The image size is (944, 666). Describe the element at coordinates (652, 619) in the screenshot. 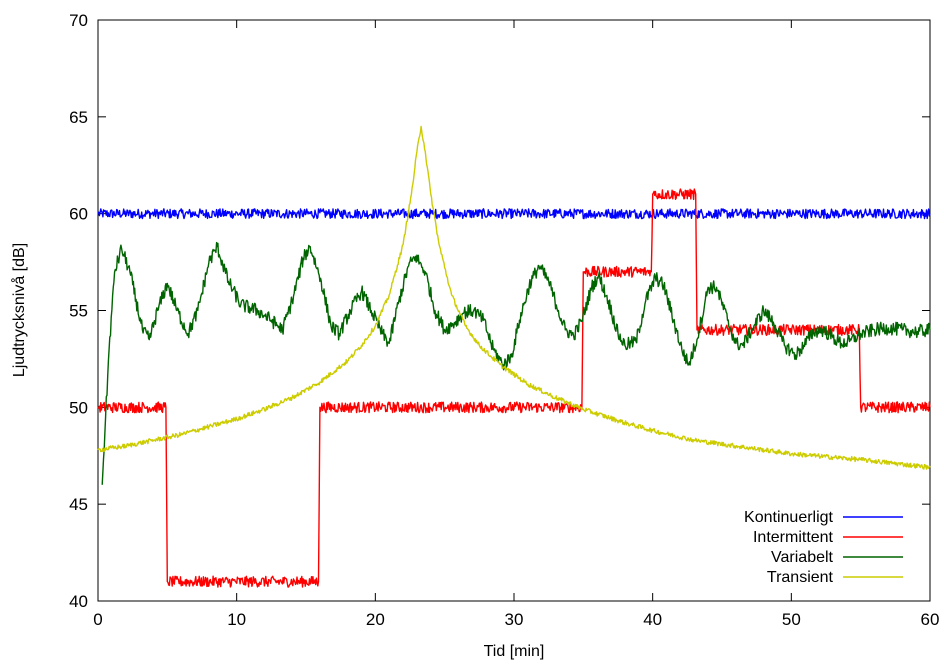

I see `x-tick-label: 40` at that location.